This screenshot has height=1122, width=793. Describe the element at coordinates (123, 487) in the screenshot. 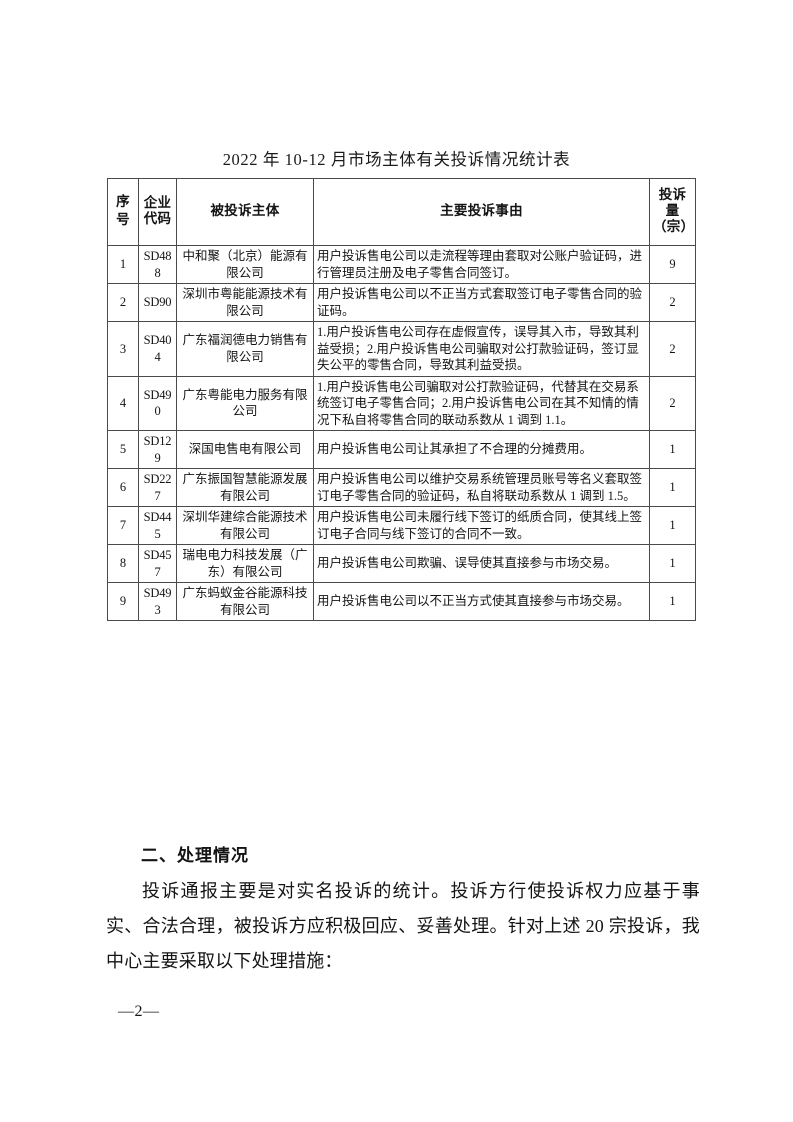

I see `cell-no: 6` at that location.